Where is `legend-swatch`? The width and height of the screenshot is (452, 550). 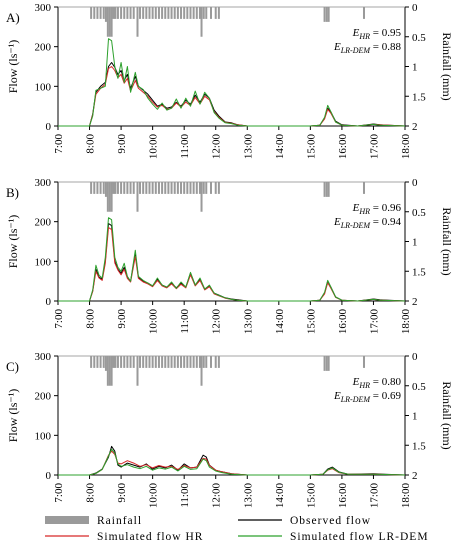 legend-swatch is located at coordinates (67, 520).